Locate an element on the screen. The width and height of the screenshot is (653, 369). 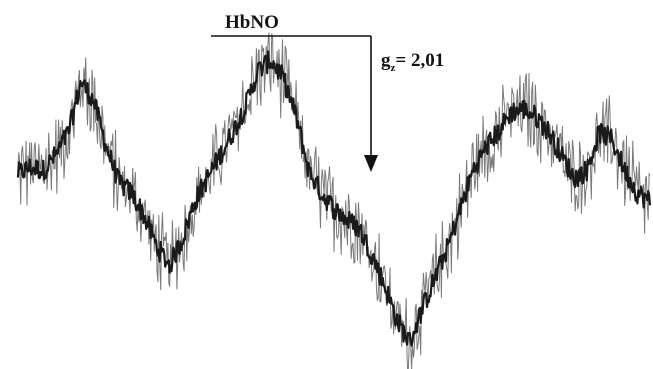
g-factor-label: gz= 2,01 is located at coordinates (412, 62).